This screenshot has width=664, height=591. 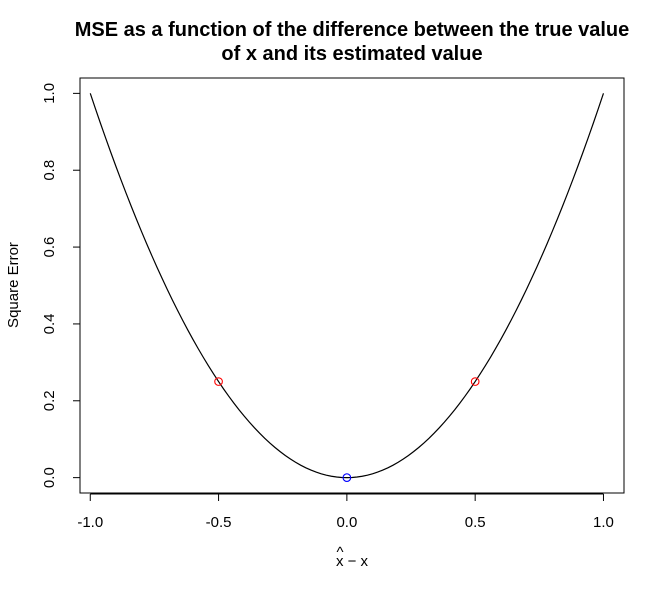 I want to click on x-axis: -1.0 -0.5 0.0 0.5 1.0, so click(x=345, y=512).